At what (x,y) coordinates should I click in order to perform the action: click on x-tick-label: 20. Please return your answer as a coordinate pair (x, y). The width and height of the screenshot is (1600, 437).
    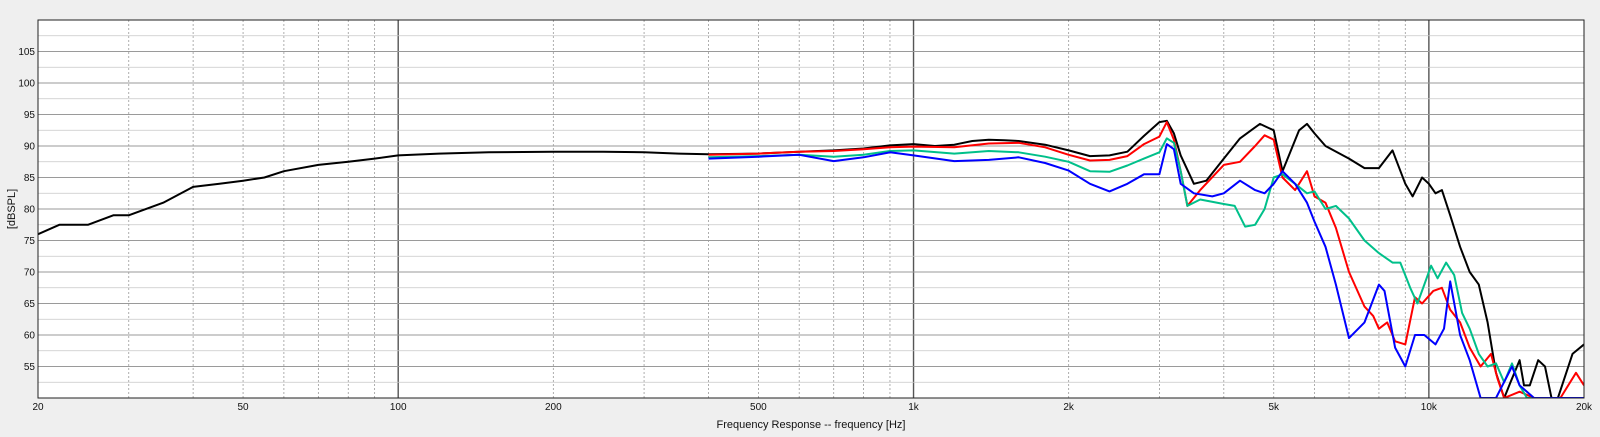
    Looking at the image, I should click on (38, 407).